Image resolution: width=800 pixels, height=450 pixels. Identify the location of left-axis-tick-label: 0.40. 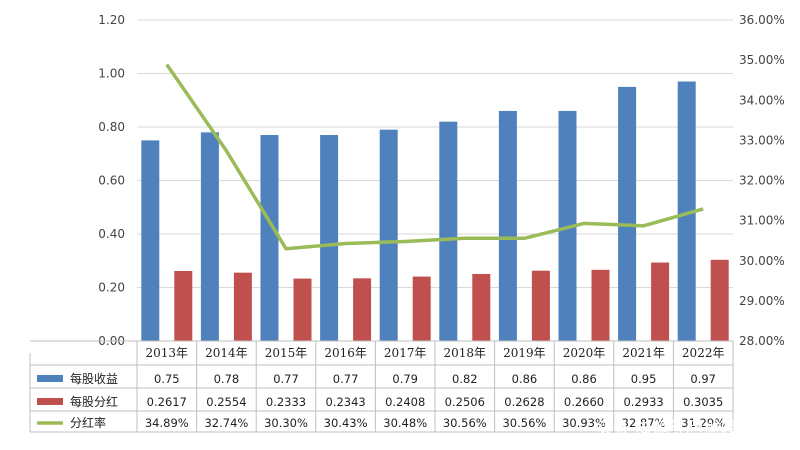
(111, 234).